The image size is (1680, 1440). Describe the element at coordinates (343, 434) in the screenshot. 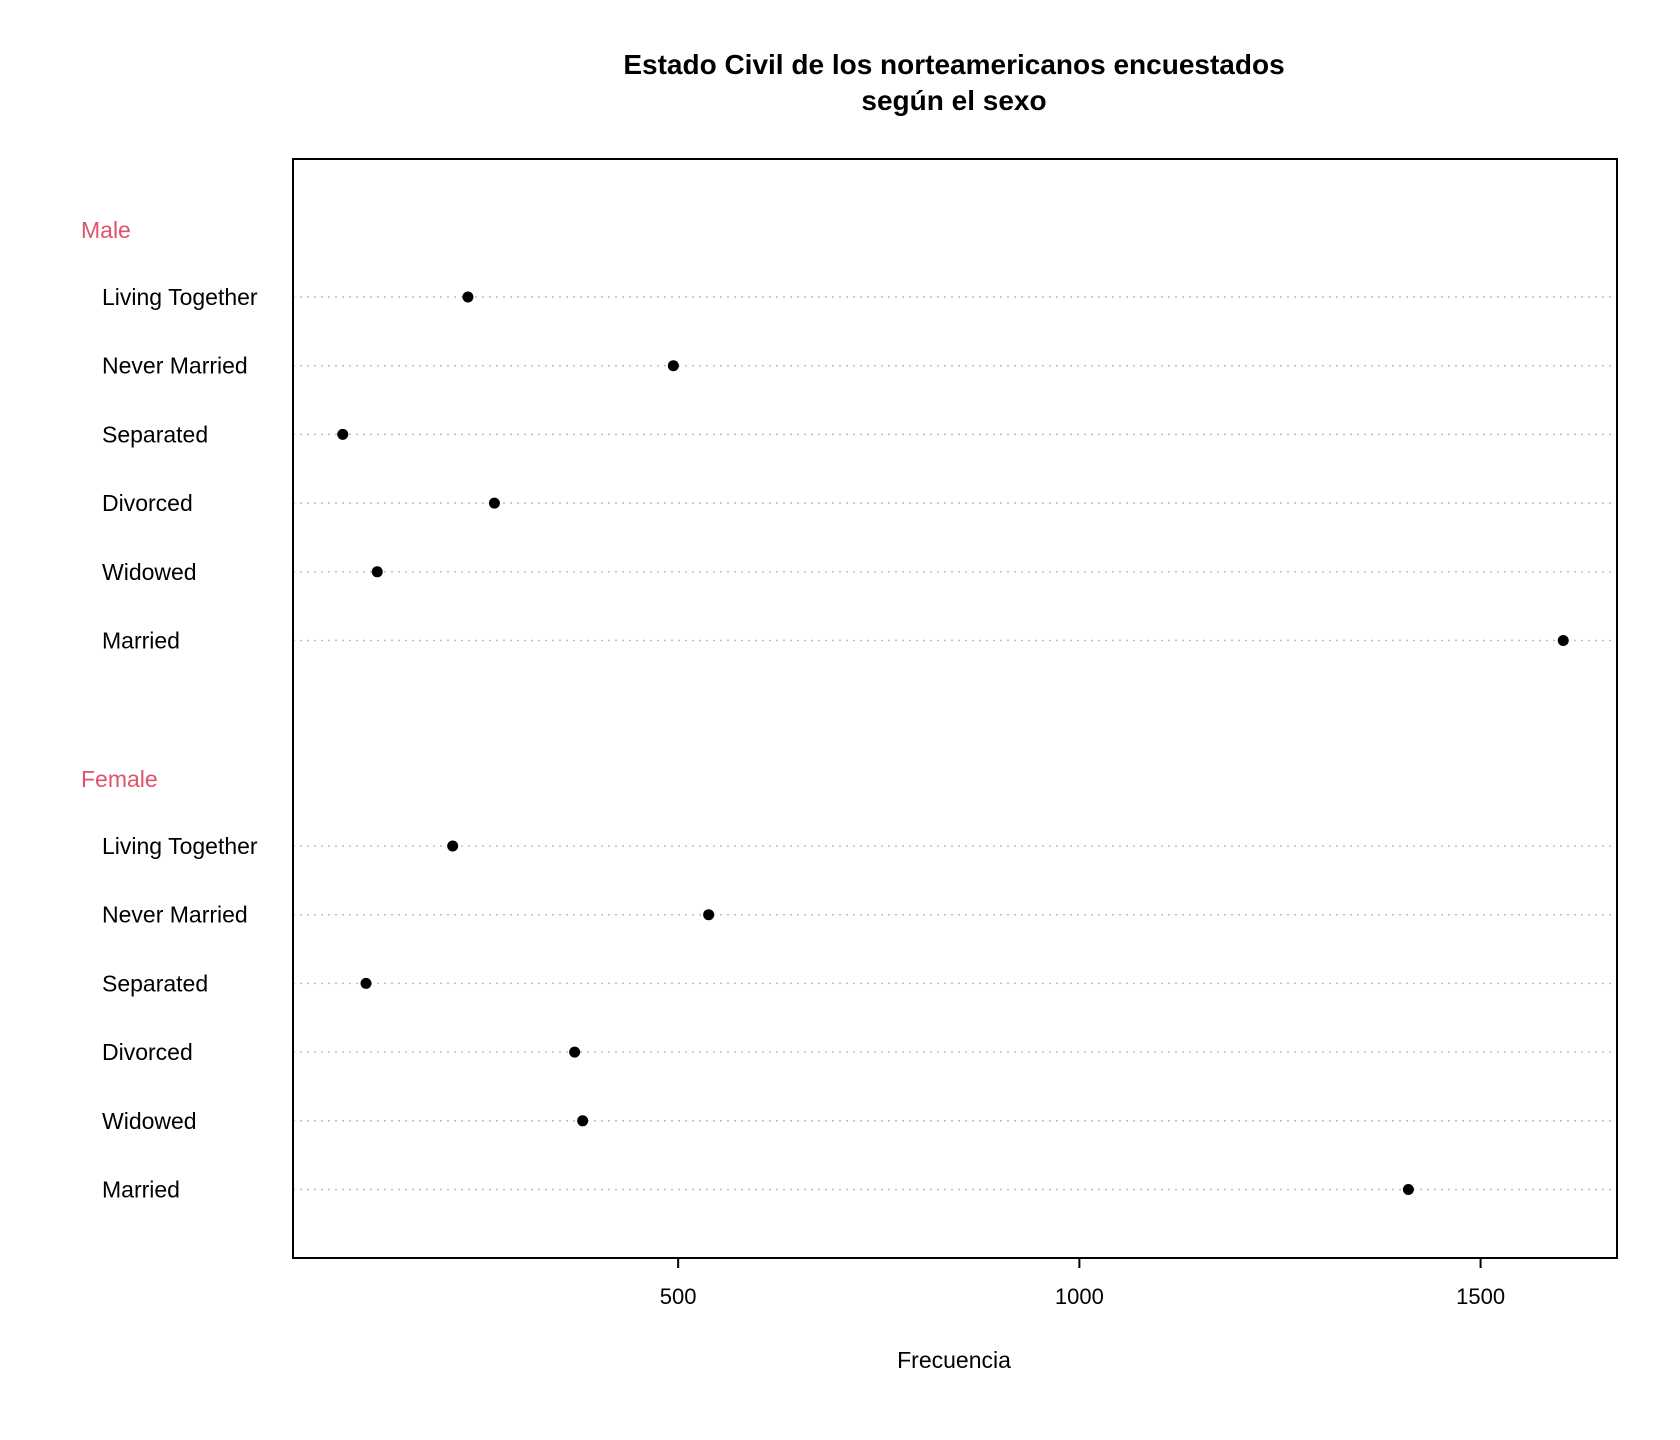

I see `point-male-separated` at that location.